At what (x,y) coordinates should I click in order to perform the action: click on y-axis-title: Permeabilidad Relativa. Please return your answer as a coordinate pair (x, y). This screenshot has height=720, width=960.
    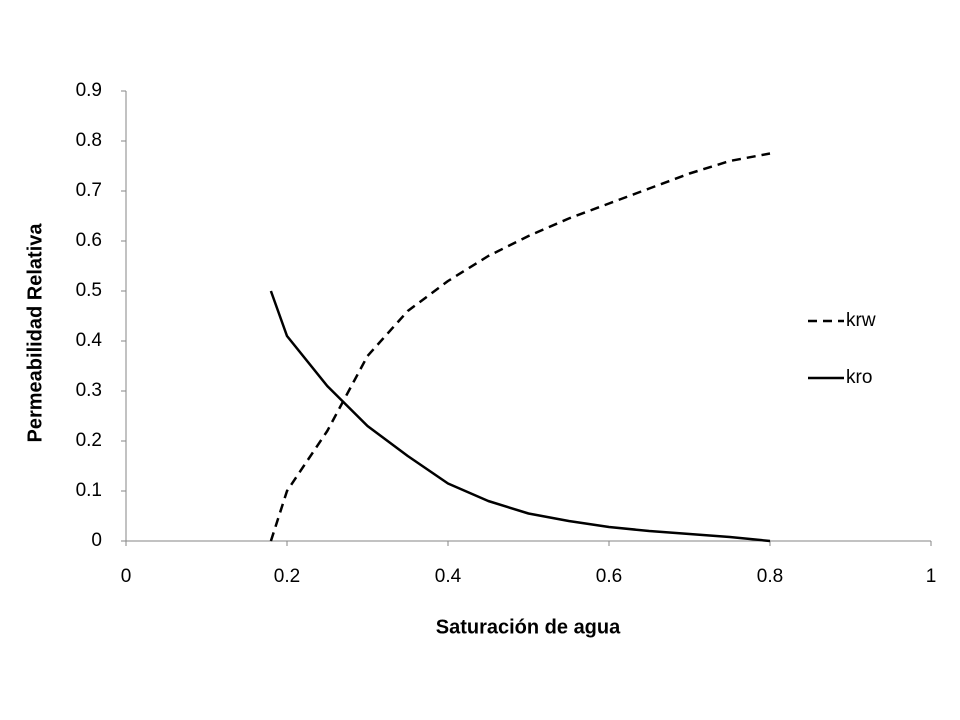
    Looking at the image, I should click on (35, 333).